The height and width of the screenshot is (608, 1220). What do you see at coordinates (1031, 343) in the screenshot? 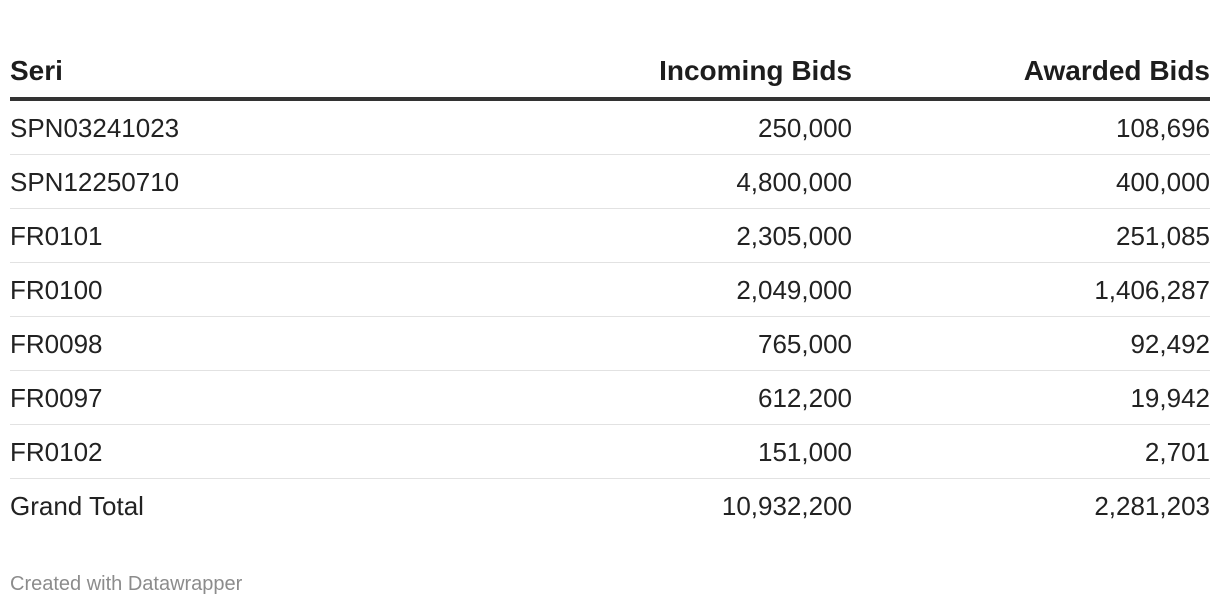
I see `cell-awarded-bids: 92,492` at bounding box center [1031, 343].